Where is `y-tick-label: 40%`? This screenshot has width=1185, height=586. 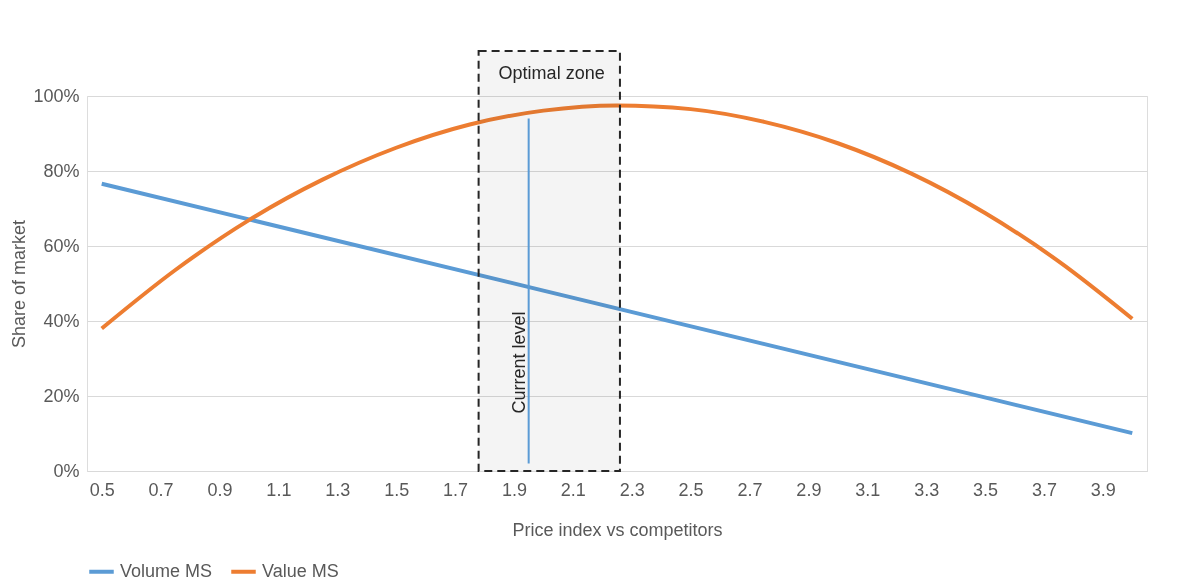 y-tick-label: 40% is located at coordinates (61, 320).